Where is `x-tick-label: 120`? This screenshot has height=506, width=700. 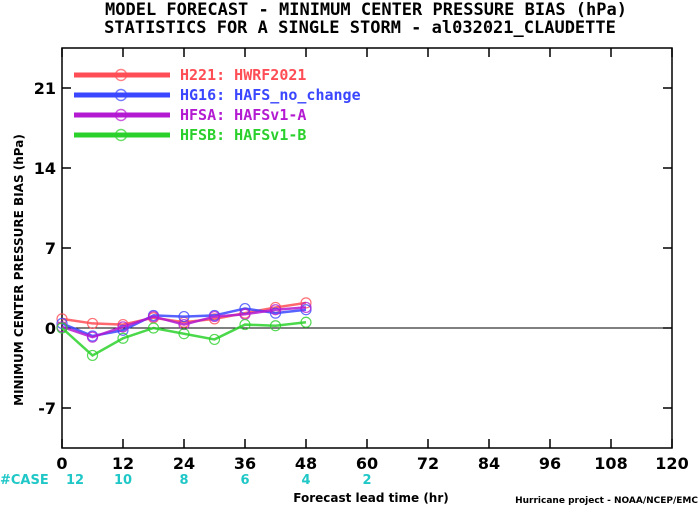
x-tick-label: 120 is located at coordinates (671, 463).